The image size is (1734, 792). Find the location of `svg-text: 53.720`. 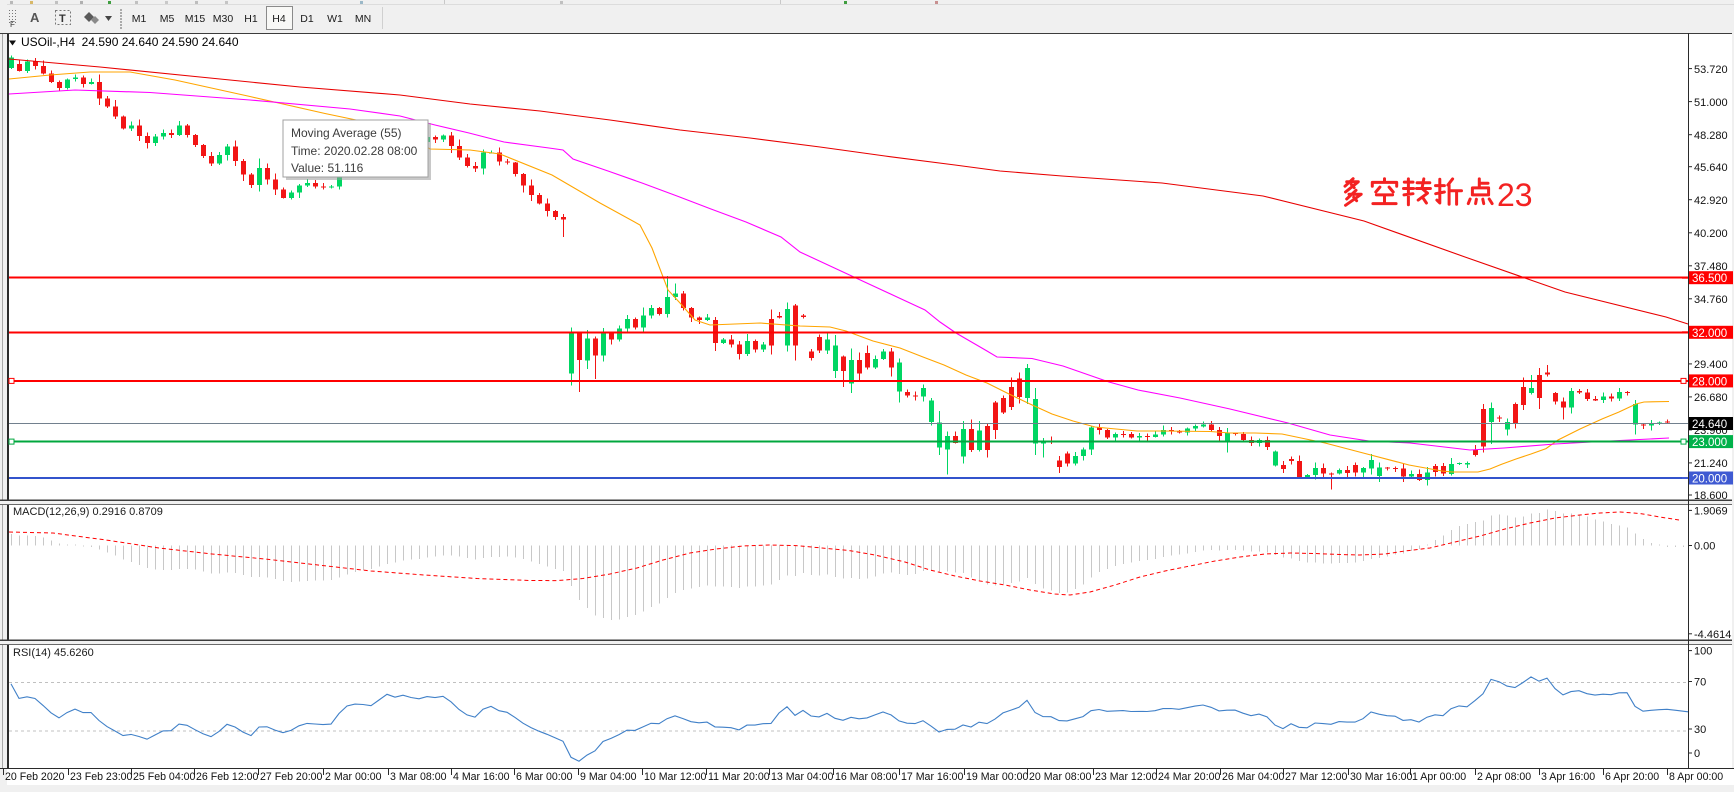

svg-text: 53.720 is located at coordinates (1711, 70).